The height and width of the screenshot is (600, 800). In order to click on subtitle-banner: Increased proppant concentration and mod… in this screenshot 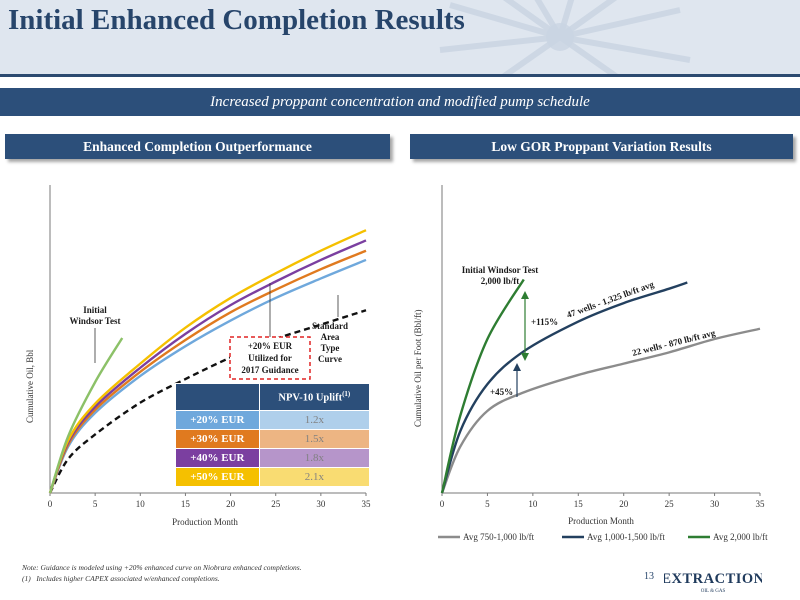, I will do `click(400, 102)`.